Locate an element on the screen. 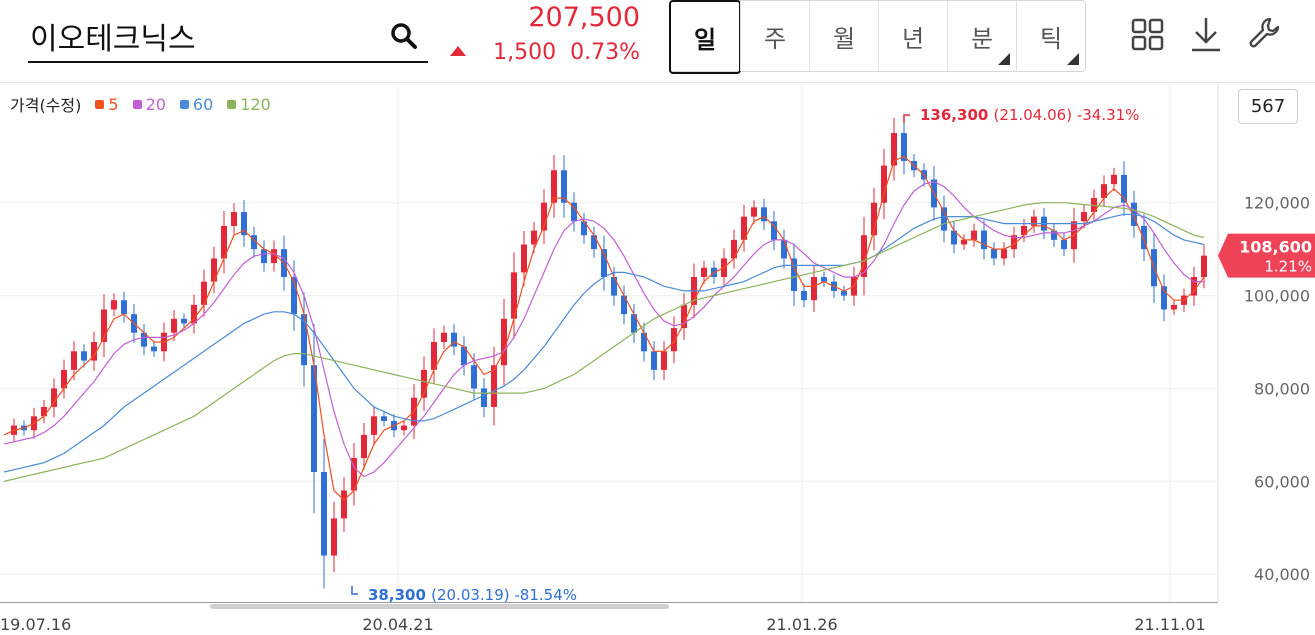  low-marker-icon is located at coordinates (354, 590).